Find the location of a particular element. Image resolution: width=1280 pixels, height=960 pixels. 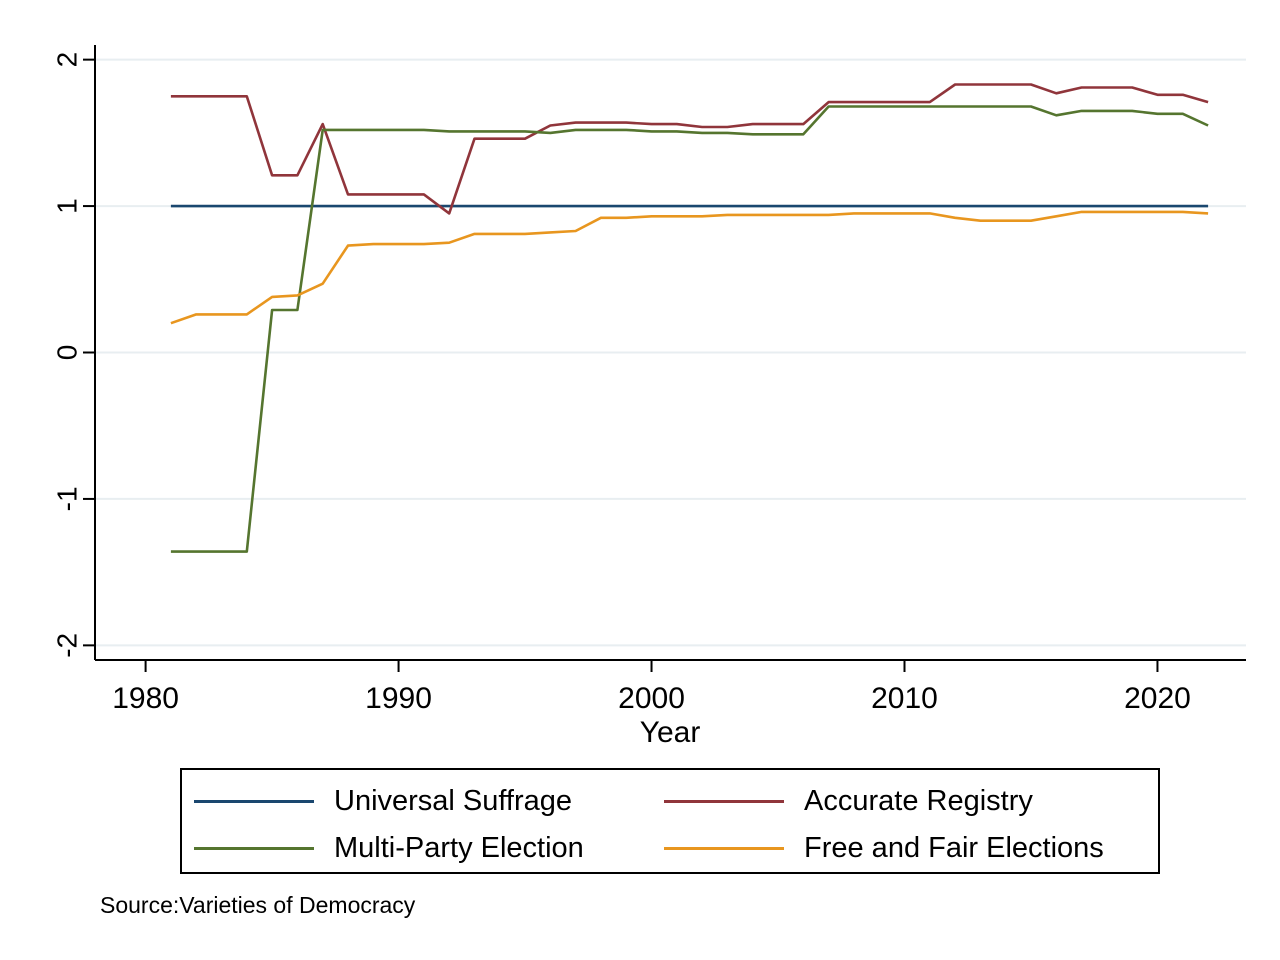

source-note: Source:Varieties of Democracy is located at coordinates (258, 905).